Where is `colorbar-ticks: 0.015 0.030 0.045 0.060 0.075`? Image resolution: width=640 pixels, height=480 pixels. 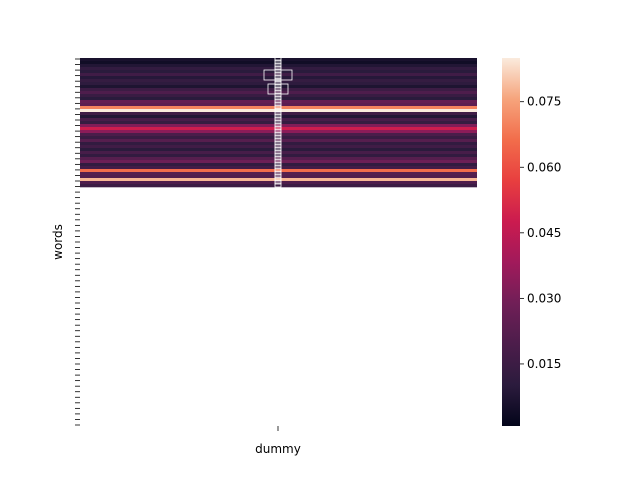 colorbar-ticks: 0.015 0.030 0.045 0.060 0.075 is located at coordinates (540, 233).